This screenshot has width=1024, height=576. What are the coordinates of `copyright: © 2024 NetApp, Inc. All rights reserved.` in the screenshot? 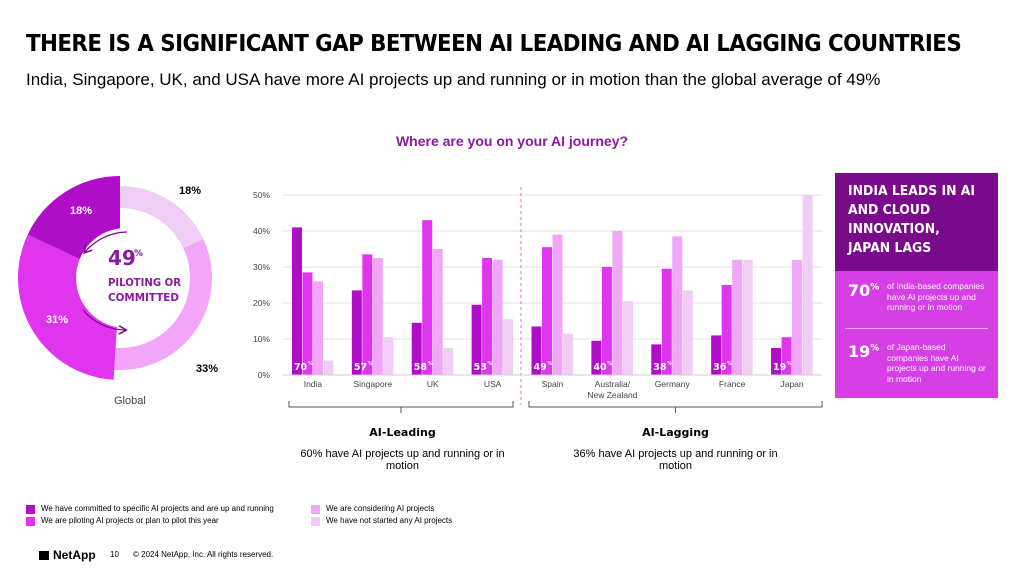 It's located at (203, 554).